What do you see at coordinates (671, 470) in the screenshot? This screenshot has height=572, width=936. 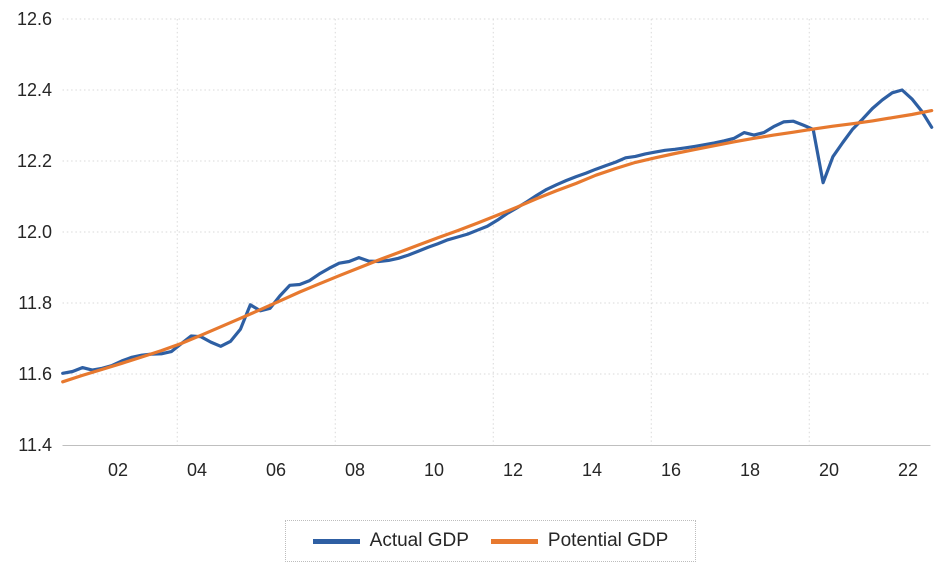 I see `x-tick-label: 16` at bounding box center [671, 470].